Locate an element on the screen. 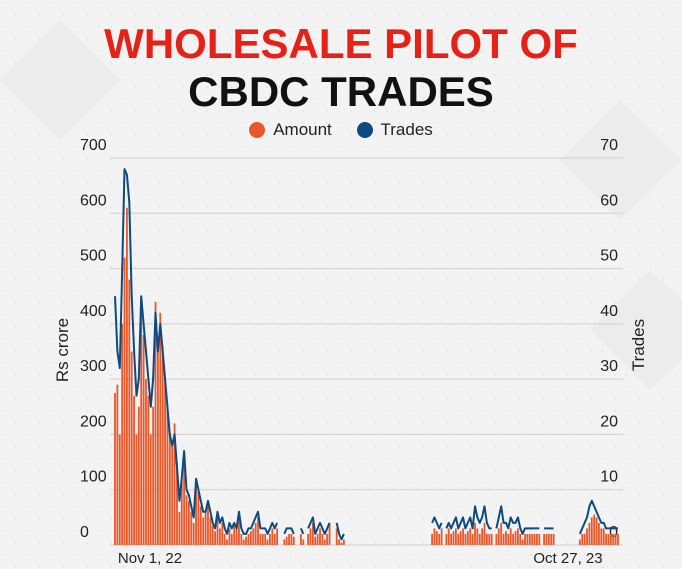 The height and width of the screenshot is (569, 682). y-tick-label: 0 is located at coordinates (84, 532).